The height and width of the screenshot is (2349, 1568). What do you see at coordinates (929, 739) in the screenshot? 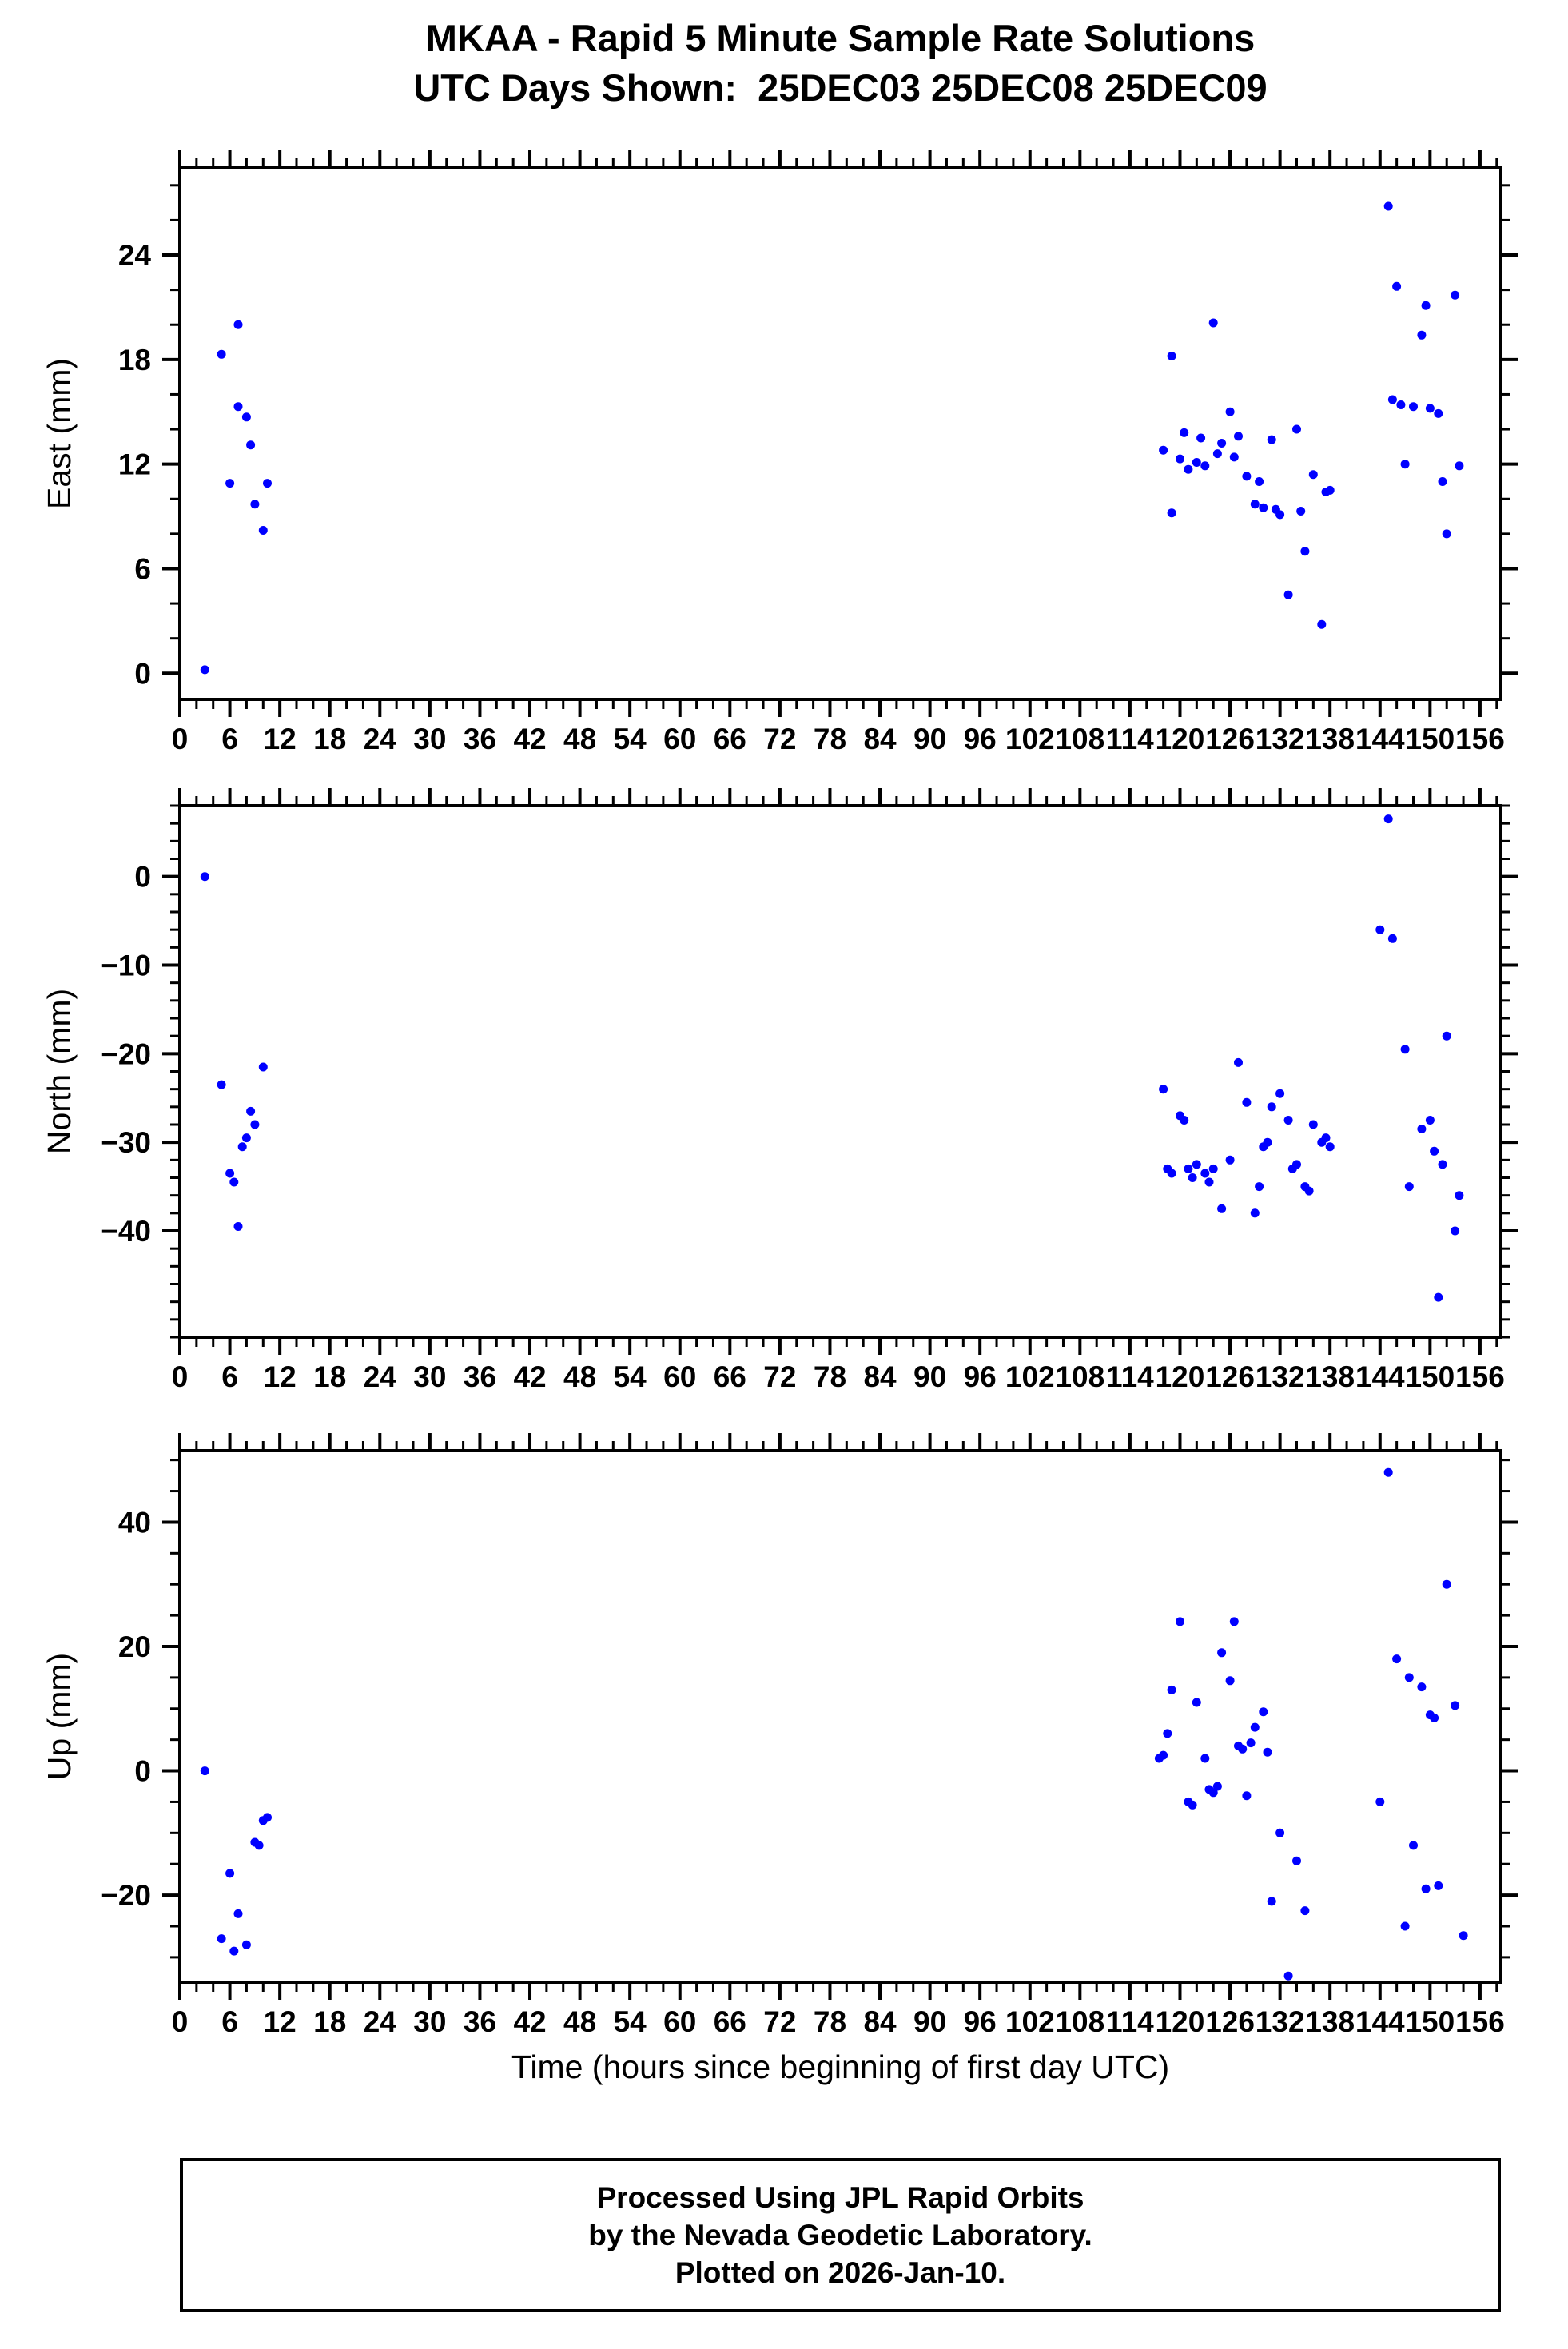
I see `x-tick-label: 90` at bounding box center [929, 739].